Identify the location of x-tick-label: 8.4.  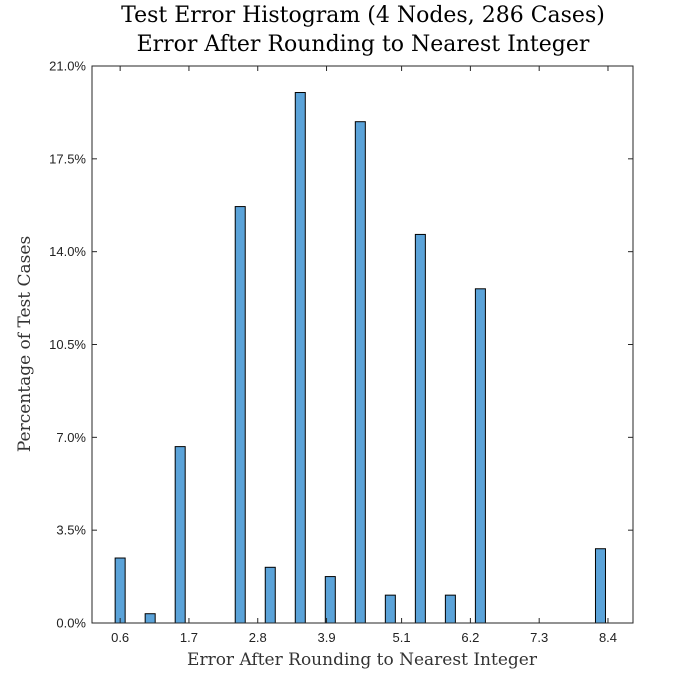
(608, 637).